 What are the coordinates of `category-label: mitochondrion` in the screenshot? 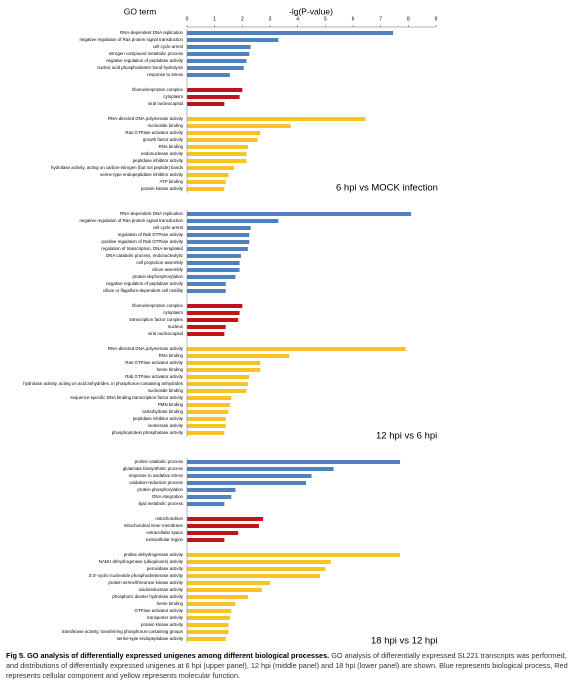 It's located at (169, 518).